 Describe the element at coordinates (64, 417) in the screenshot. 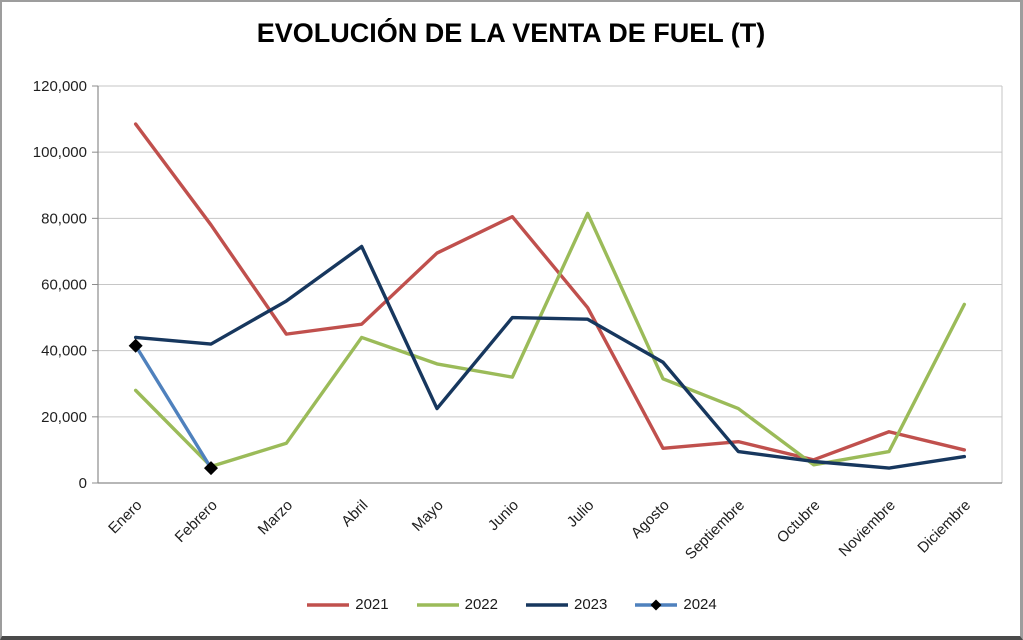

I see `y-axis-label: 20,000` at that location.